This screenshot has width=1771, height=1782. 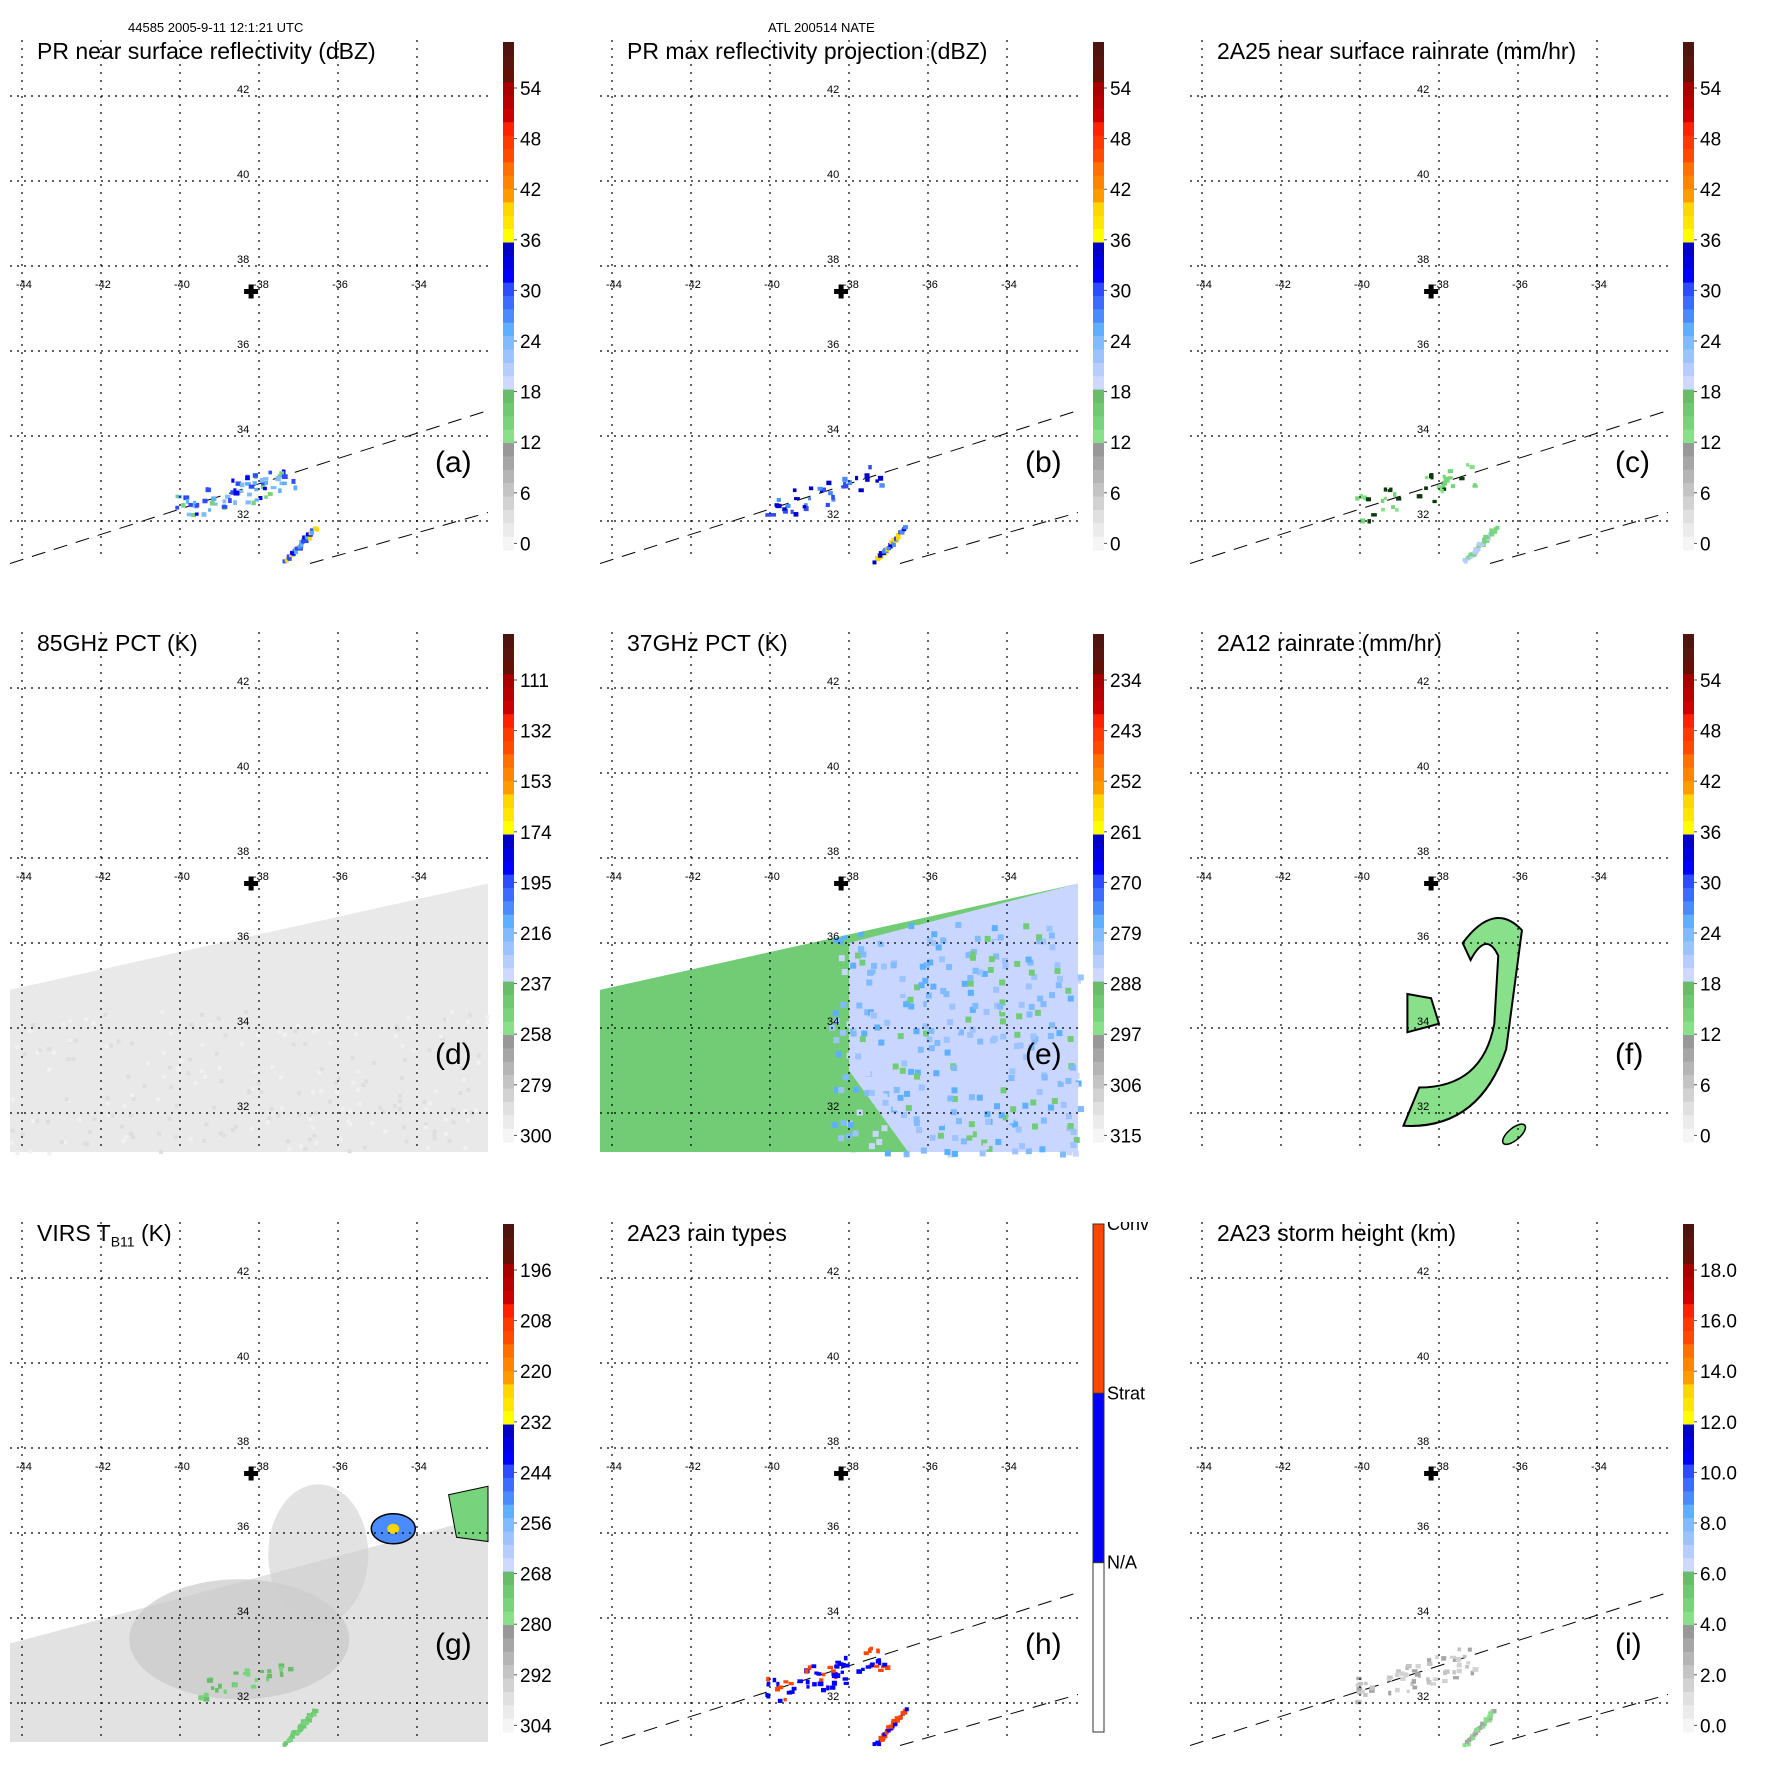 I want to click on lat-tick-label: 34, so click(x=833, y=1022).